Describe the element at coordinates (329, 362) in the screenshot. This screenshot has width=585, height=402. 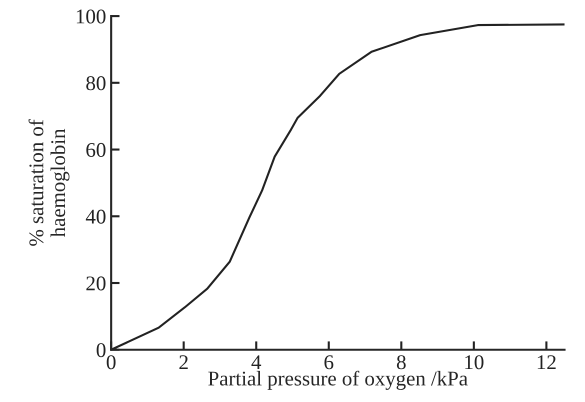
I see `x-tick-label: 6` at that location.